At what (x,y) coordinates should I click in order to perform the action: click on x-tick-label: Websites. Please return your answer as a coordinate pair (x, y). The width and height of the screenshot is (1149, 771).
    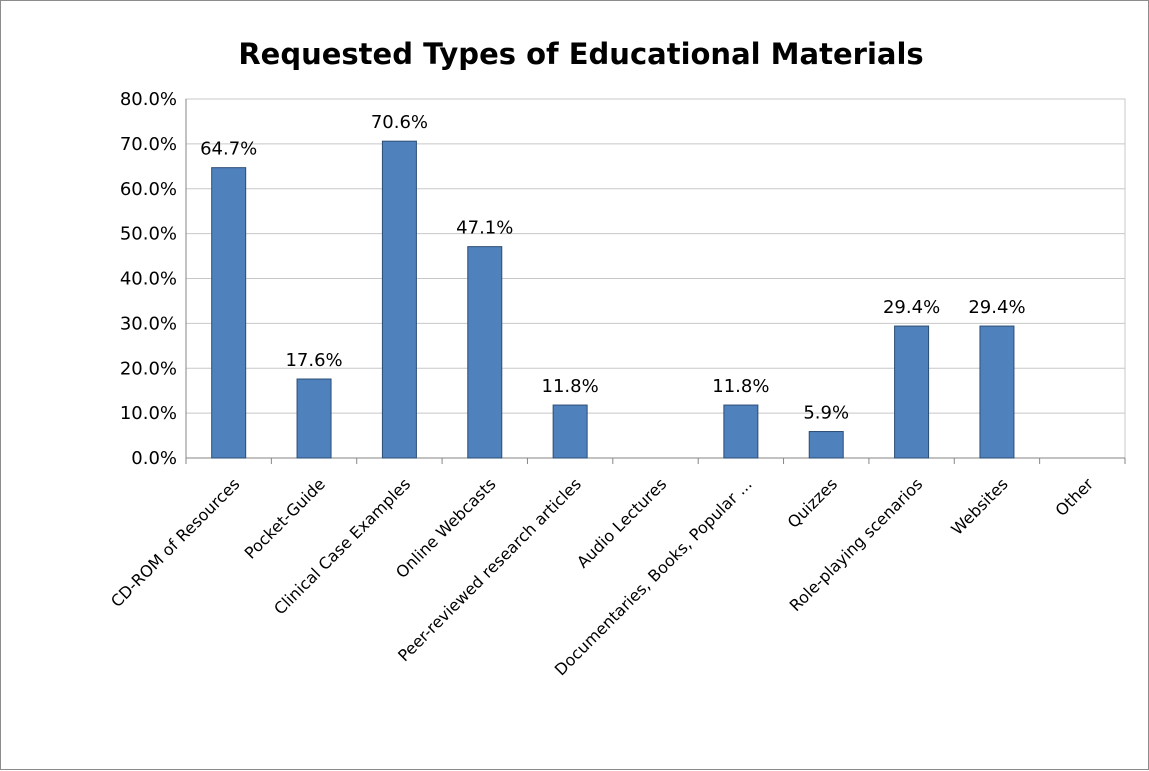
    Looking at the image, I should click on (979, 506).